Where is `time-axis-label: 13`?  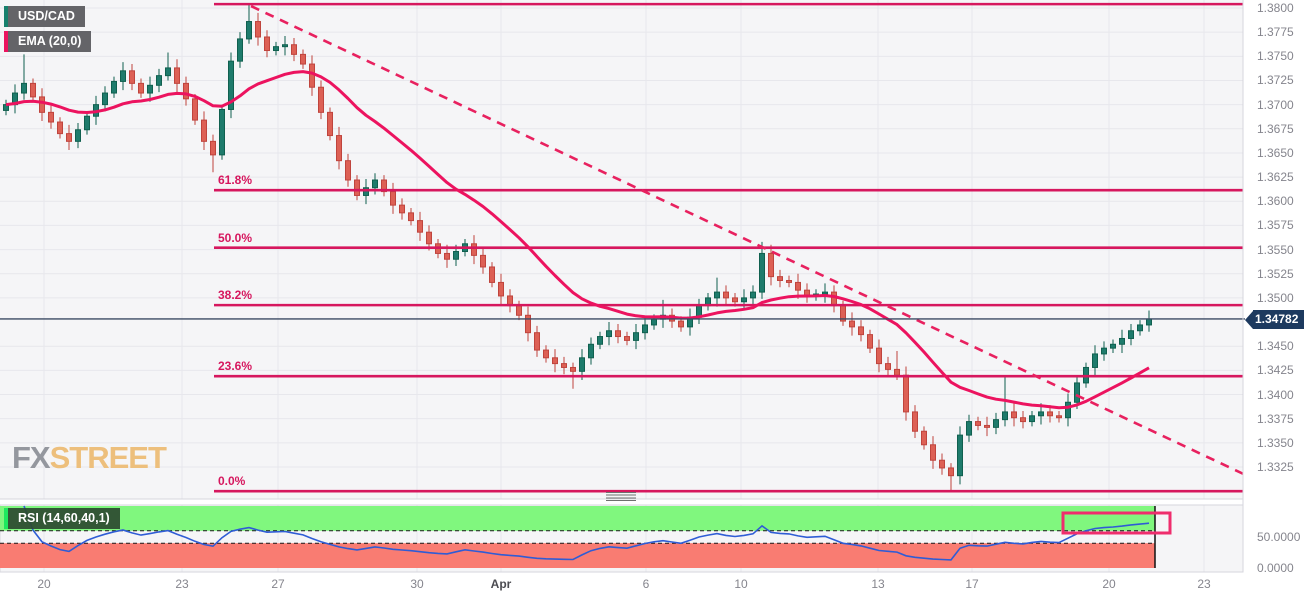
time-axis-label: 13 is located at coordinates (878, 584).